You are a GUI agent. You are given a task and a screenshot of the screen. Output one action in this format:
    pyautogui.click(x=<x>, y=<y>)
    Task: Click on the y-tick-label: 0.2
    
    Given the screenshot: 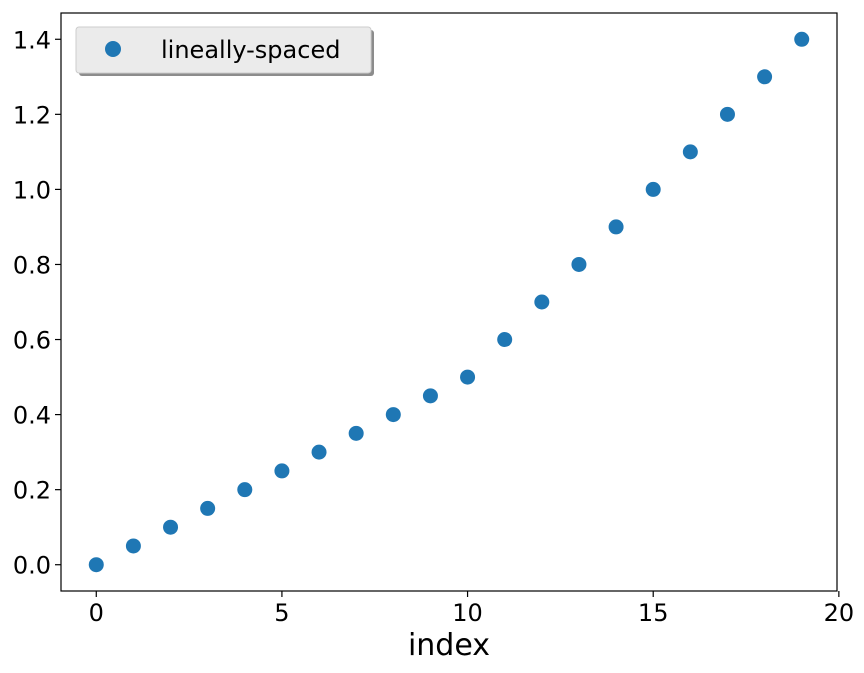 What is the action you would take?
    pyautogui.click(x=32, y=491)
    